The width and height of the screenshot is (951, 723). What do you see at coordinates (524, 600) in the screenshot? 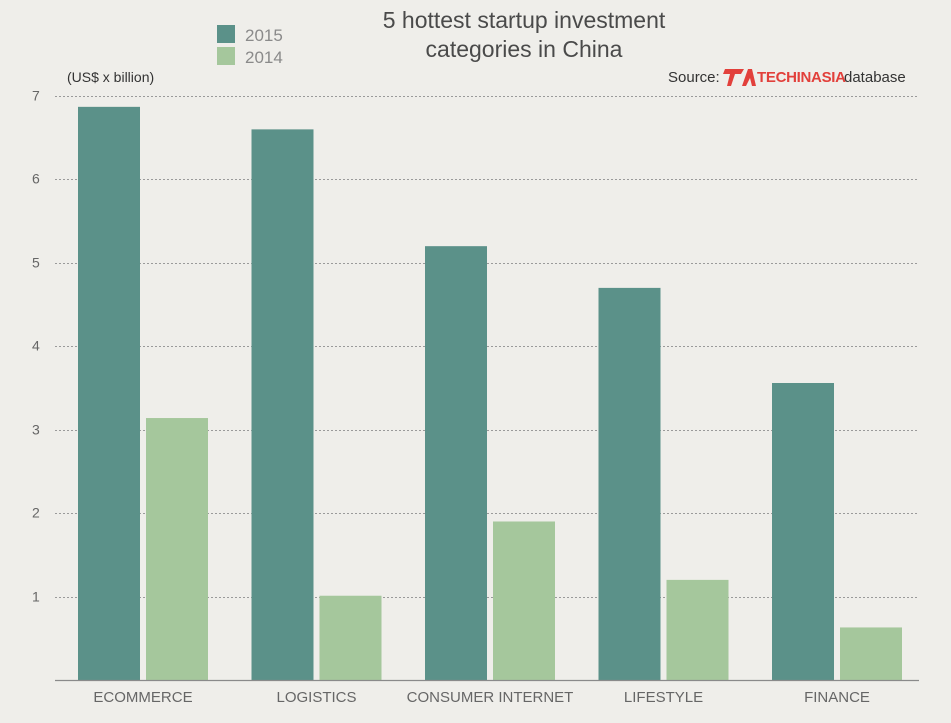
I see `bar-consumer-internet-2014` at bounding box center [524, 600].